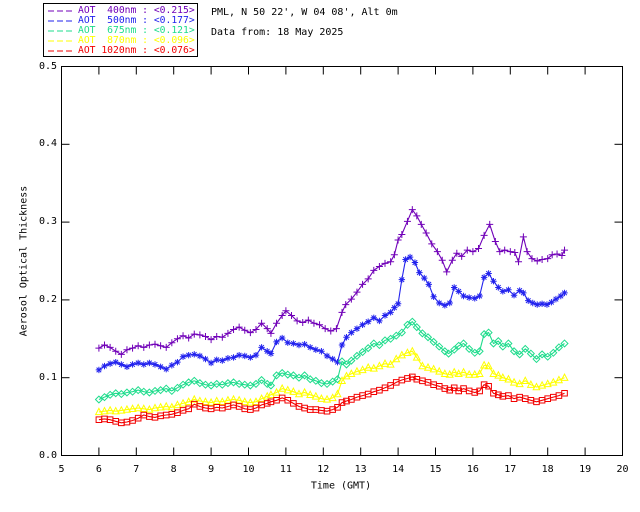  What do you see at coordinates (24, 261) in the screenshot?
I see `y-axis-title: Aerosol Optical Thickness` at bounding box center [24, 261].